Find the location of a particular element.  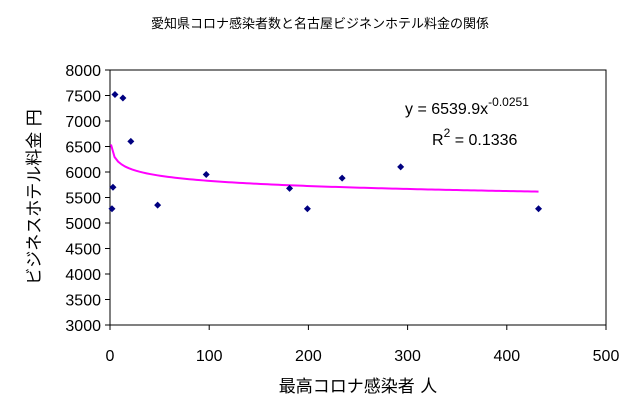

y-tick-label: 3000 is located at coordinates (83, 326).